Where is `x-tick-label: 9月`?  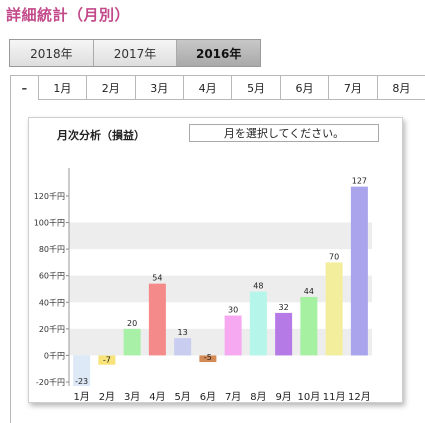 x-tick-label: 9月 is located at coordinates (283, 396).